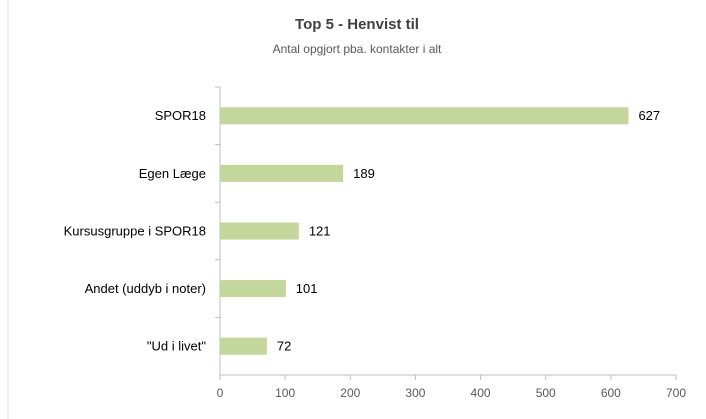 This screenshot has height=419, width=706. What do you see at coordinates (350, 393) in the screenshot?
I see `x-tick-label: 200` at bounding box center [350, 393].